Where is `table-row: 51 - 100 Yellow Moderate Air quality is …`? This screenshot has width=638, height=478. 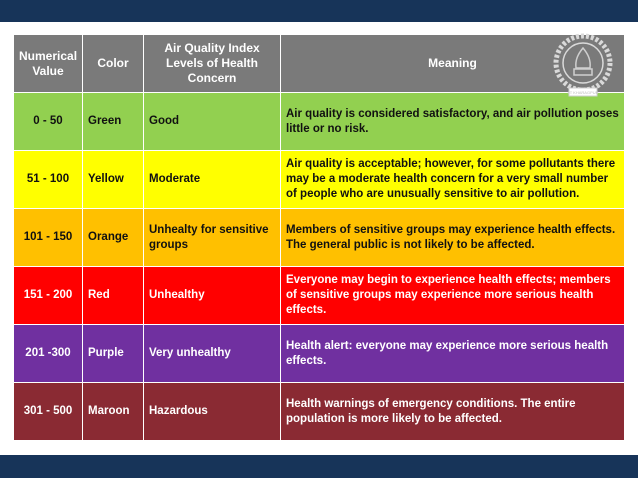
table-row: 51 - 100 Yellow Moderate Air quality is … is located at coordinates (319, 179).